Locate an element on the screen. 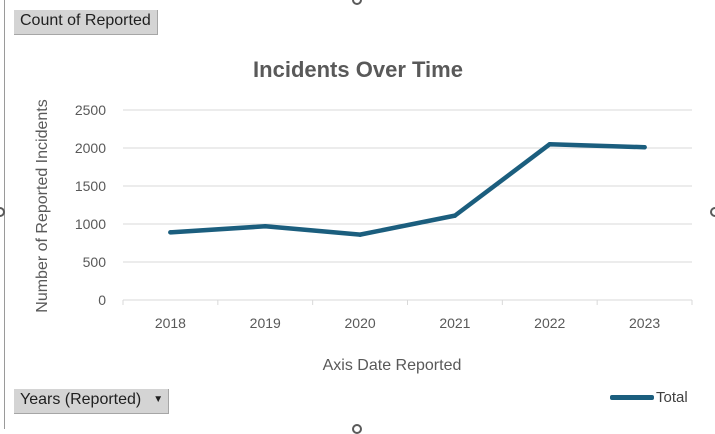 The width and height of the screenshot is (715, 434). y-tick-label: 2500 is located at coordinates (90, 110).